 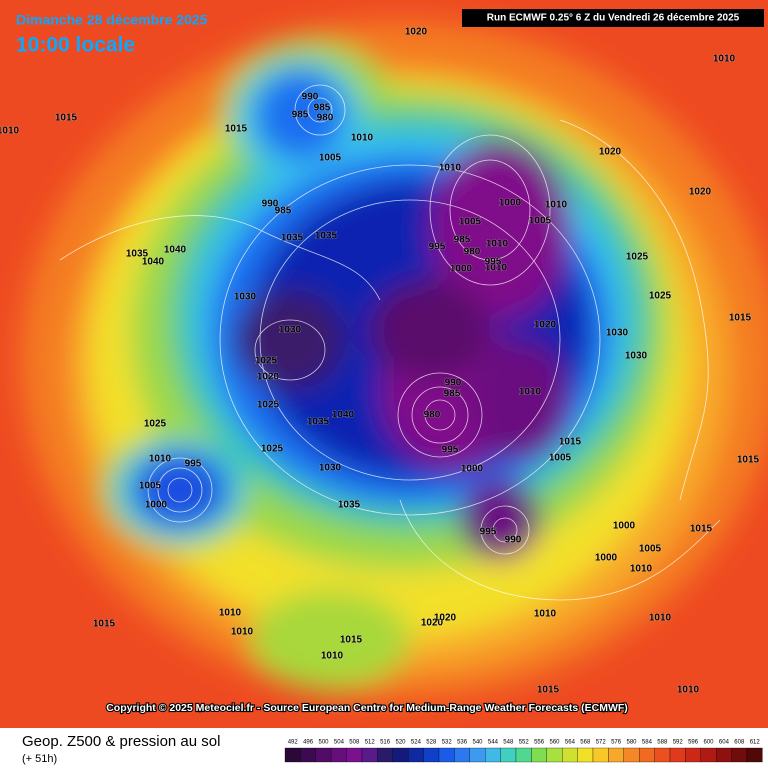 I want to click on colorbar-tick-label: 504, so click(x=339, y=743).